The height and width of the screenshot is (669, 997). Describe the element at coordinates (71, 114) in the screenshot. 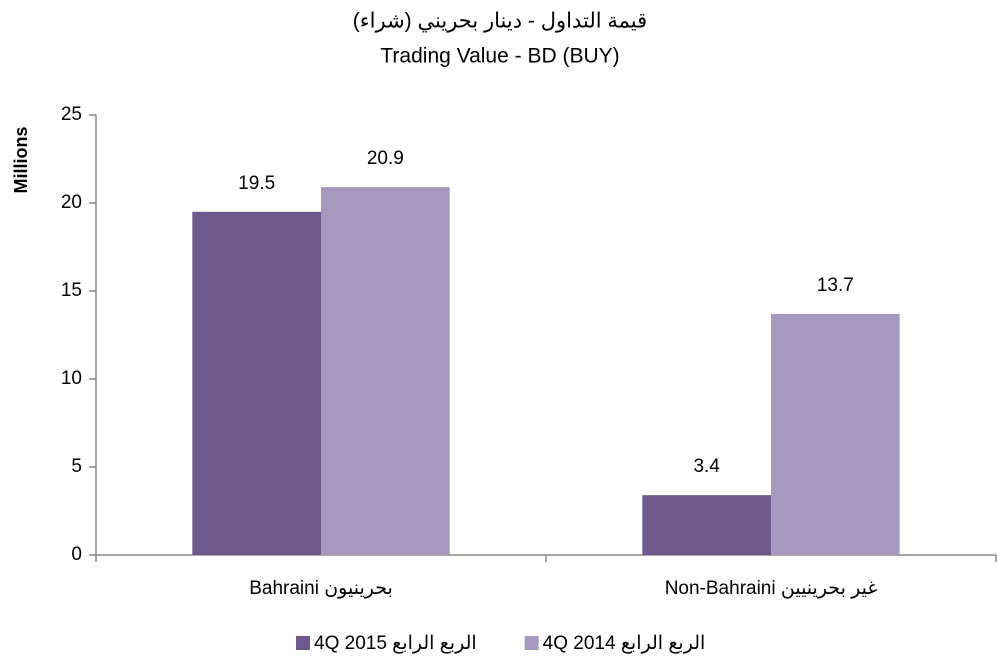

I see `y-tick-label: 25` at that location.